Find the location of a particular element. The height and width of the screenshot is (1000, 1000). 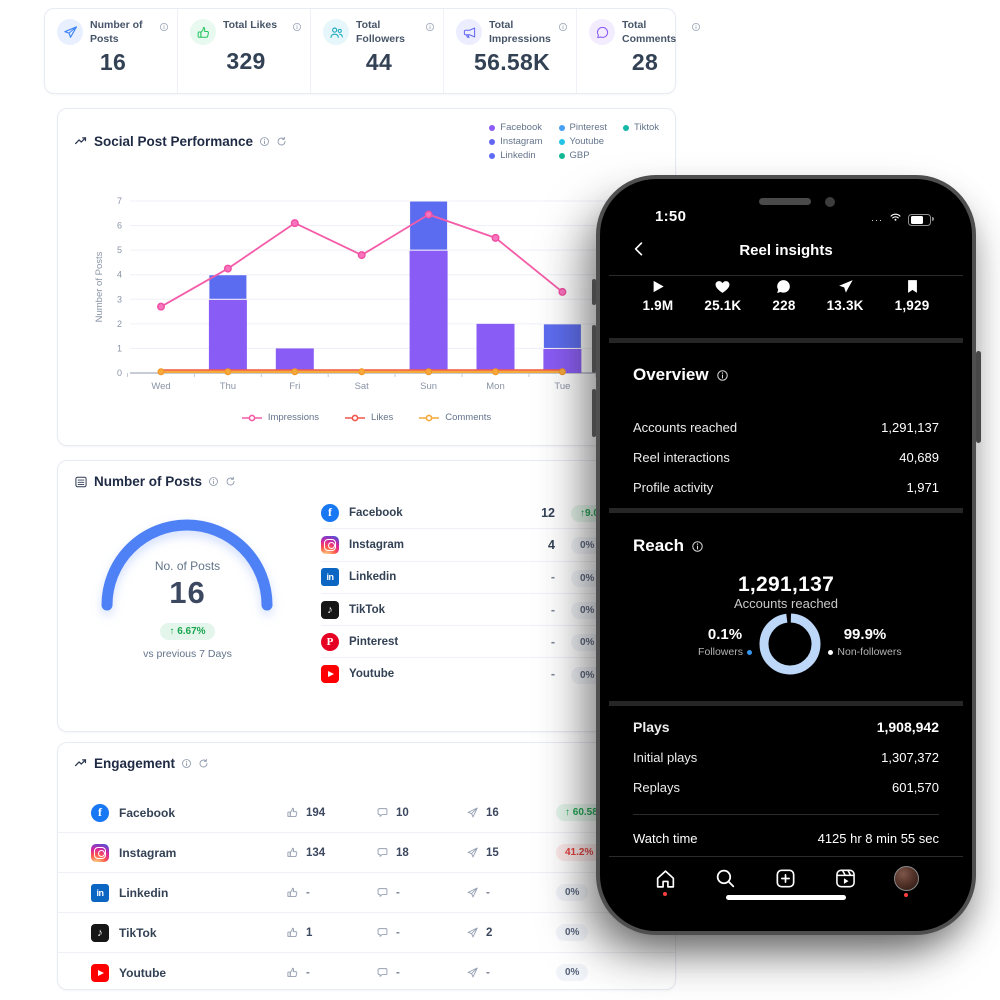

share-outline-icon is located at coordinates (472, 892).